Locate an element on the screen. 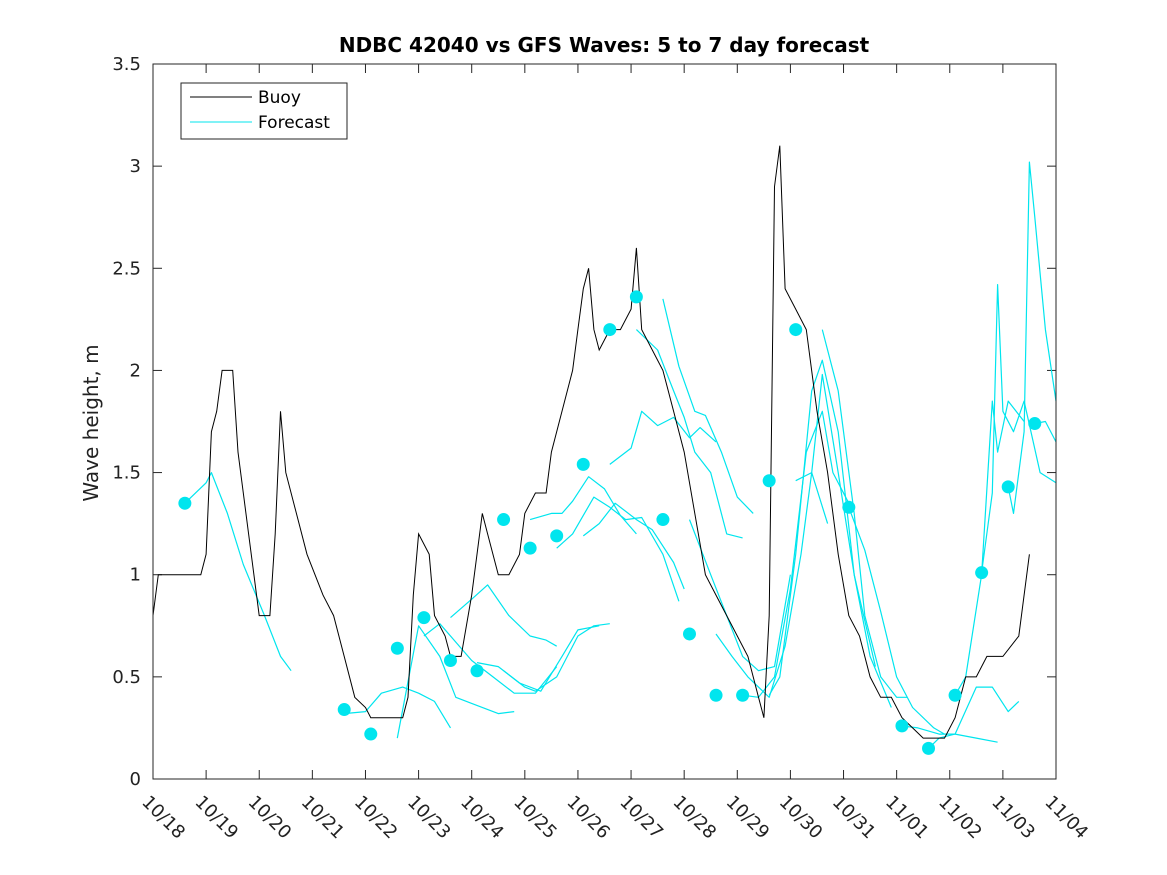 This screenshot has width=1167, height=875. legend-box is located at coordinates (264, 111).